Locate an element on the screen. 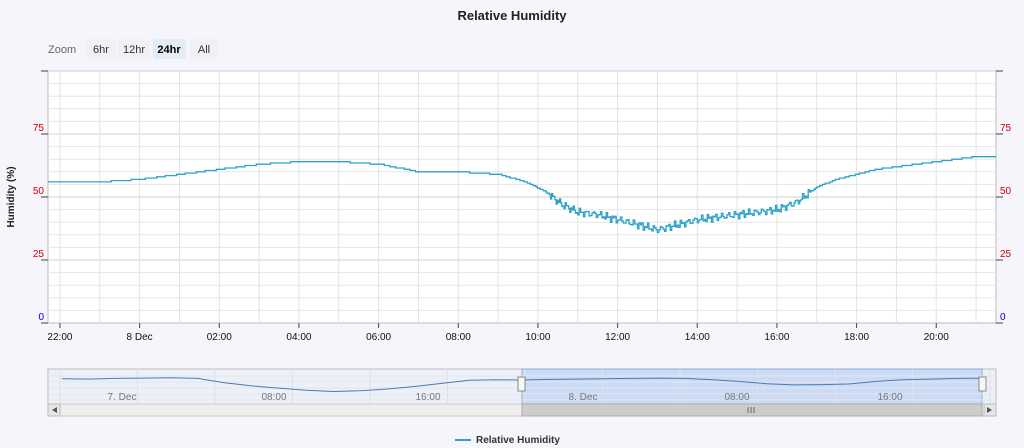 The height and width of the screenshot is (448, 1024). zoom-12hr-label: 12hr is located at coordinates (134, 50).